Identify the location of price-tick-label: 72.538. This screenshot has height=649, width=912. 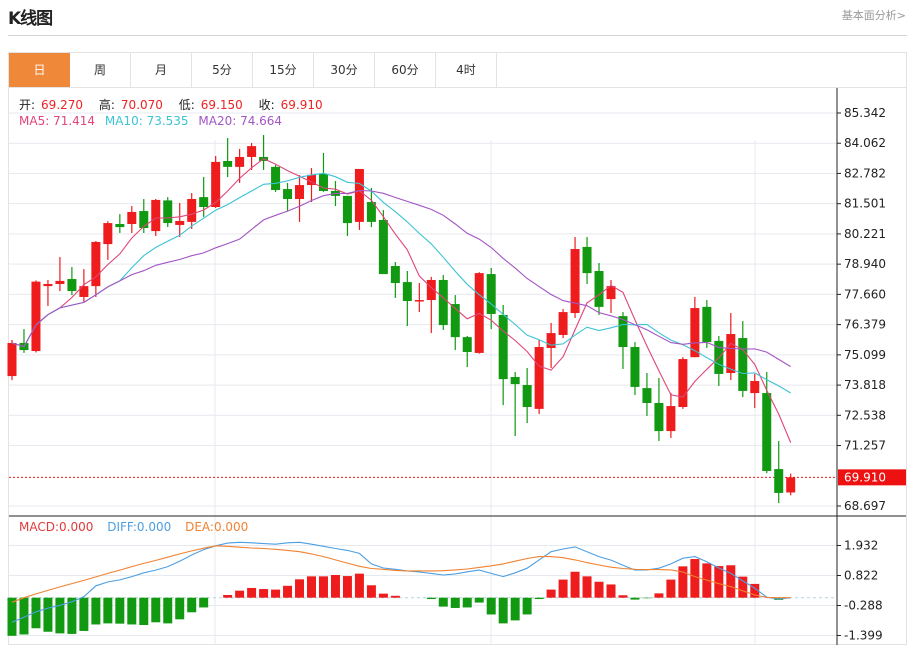
(865, 415).